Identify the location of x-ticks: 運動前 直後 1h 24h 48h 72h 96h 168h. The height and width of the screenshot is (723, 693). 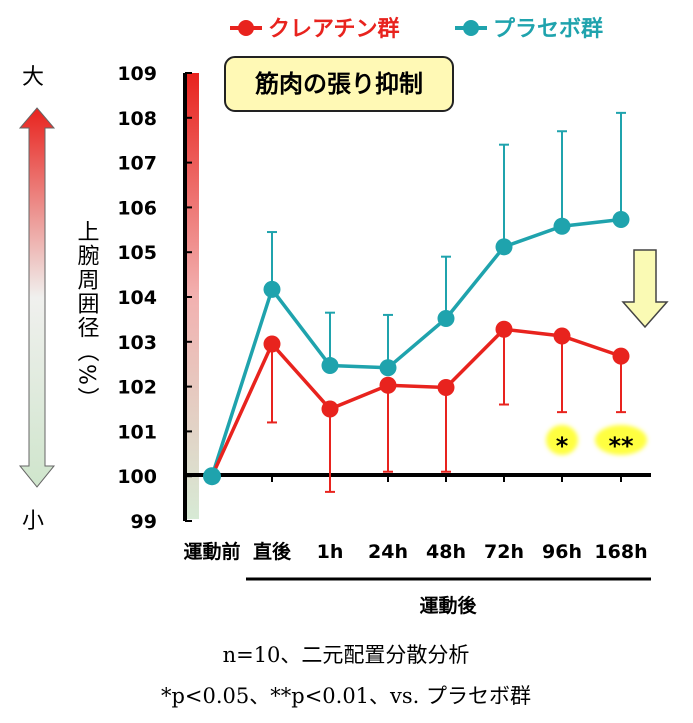
(415, 519).